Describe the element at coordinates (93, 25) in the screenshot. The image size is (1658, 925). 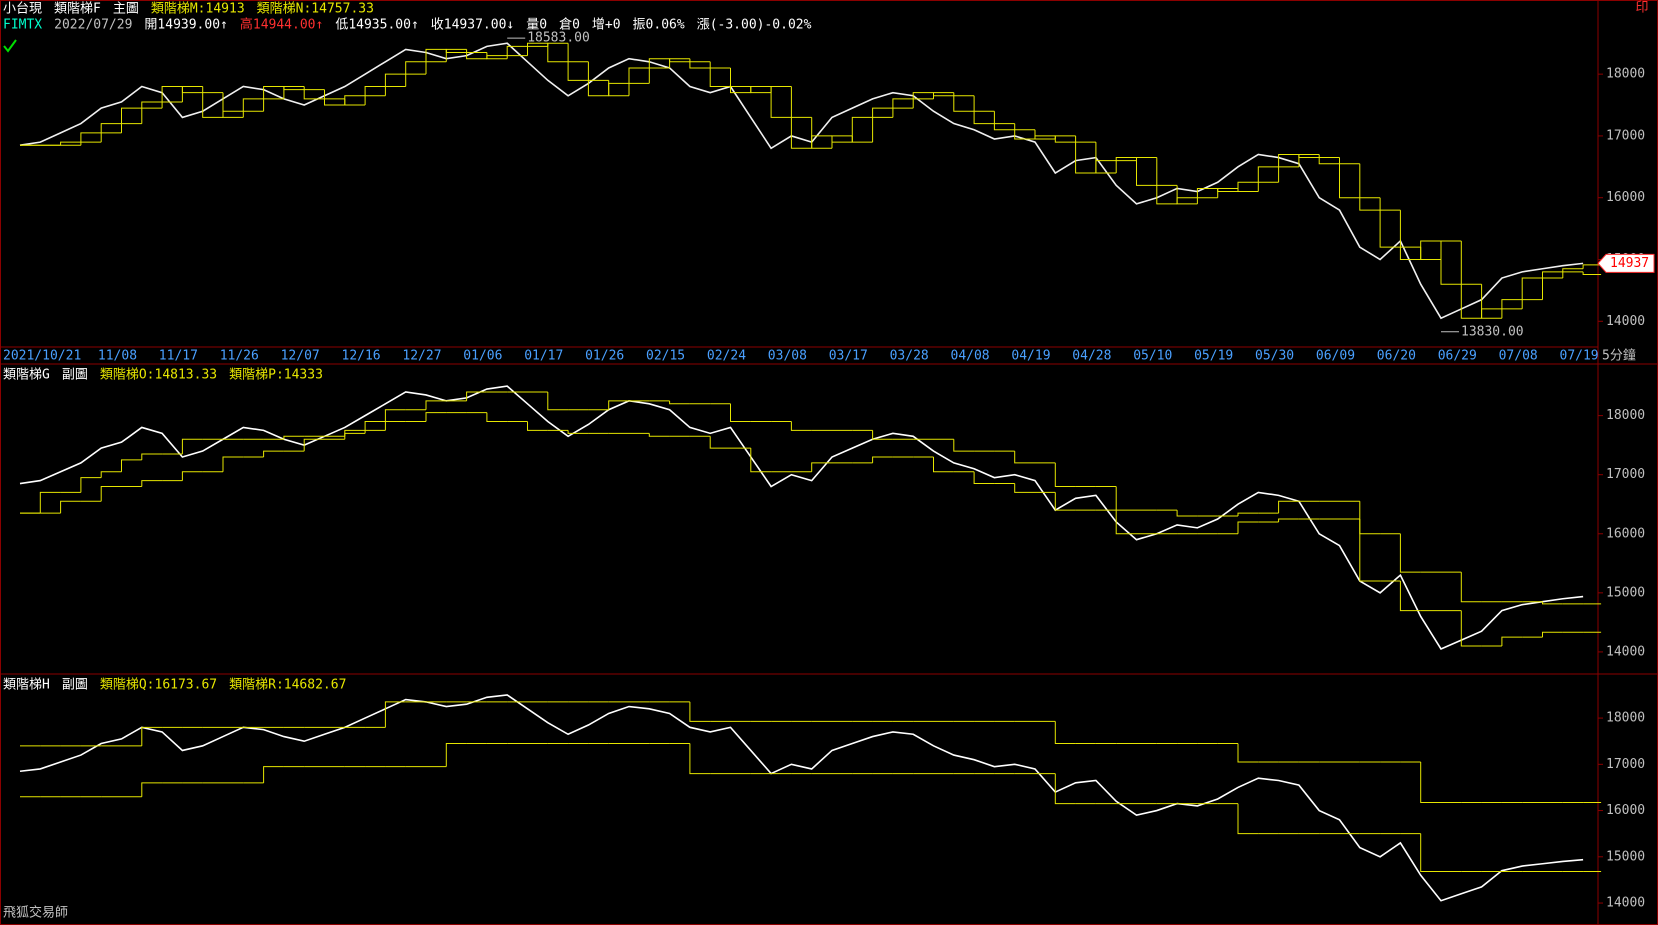
I see `quote-field: 2022/07/29` at that location.